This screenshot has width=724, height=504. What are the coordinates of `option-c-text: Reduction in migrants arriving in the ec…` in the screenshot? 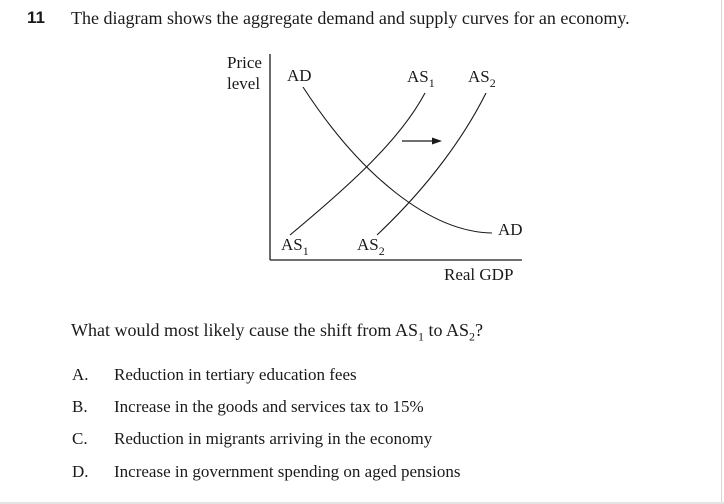 It's located at (273, 438).